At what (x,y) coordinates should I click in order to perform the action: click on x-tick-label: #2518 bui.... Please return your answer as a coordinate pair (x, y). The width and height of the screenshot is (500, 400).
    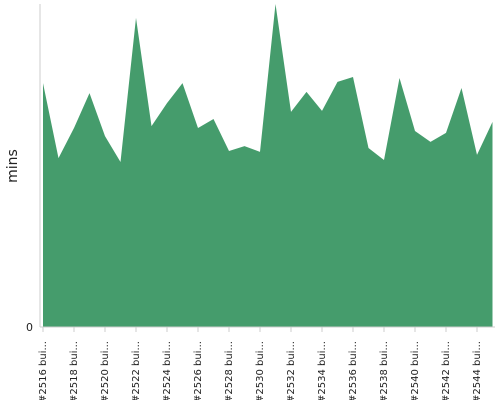
    Looking at the image, I should click on (74, 370).